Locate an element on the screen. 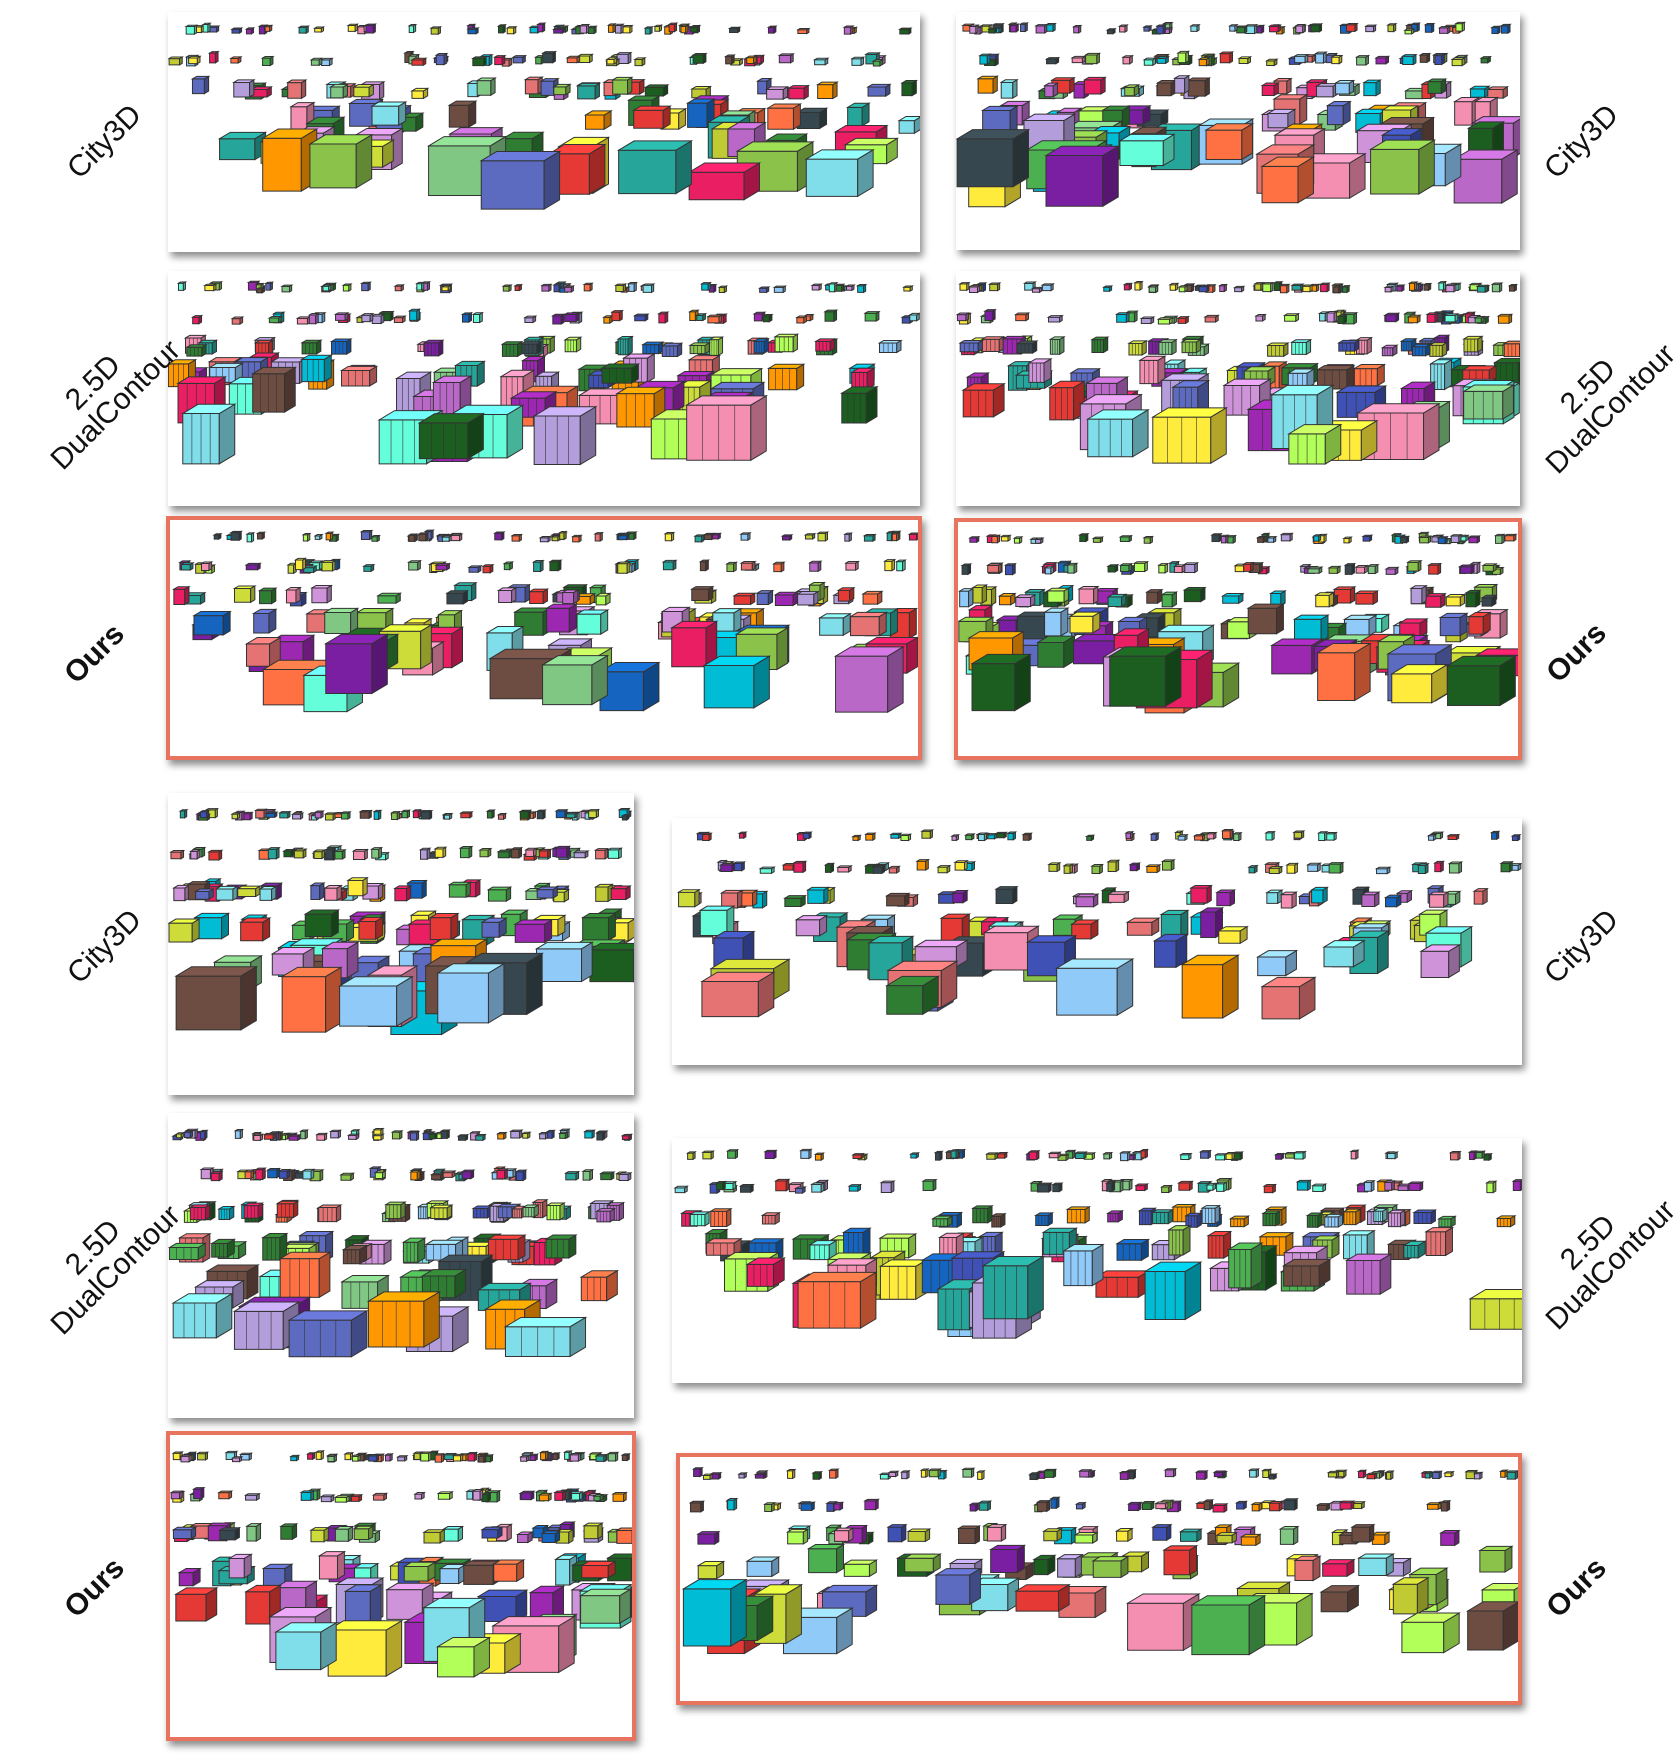 Image resolution: width=1680 pixels, height=1759 pixels. city-render-bottom-left-dualcontour is located at coordinates (401, 1242).